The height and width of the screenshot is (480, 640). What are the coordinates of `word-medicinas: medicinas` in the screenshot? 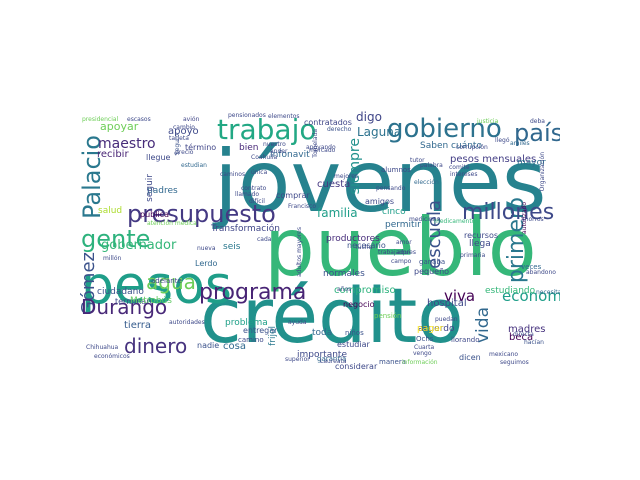 It's located at (424, 219).